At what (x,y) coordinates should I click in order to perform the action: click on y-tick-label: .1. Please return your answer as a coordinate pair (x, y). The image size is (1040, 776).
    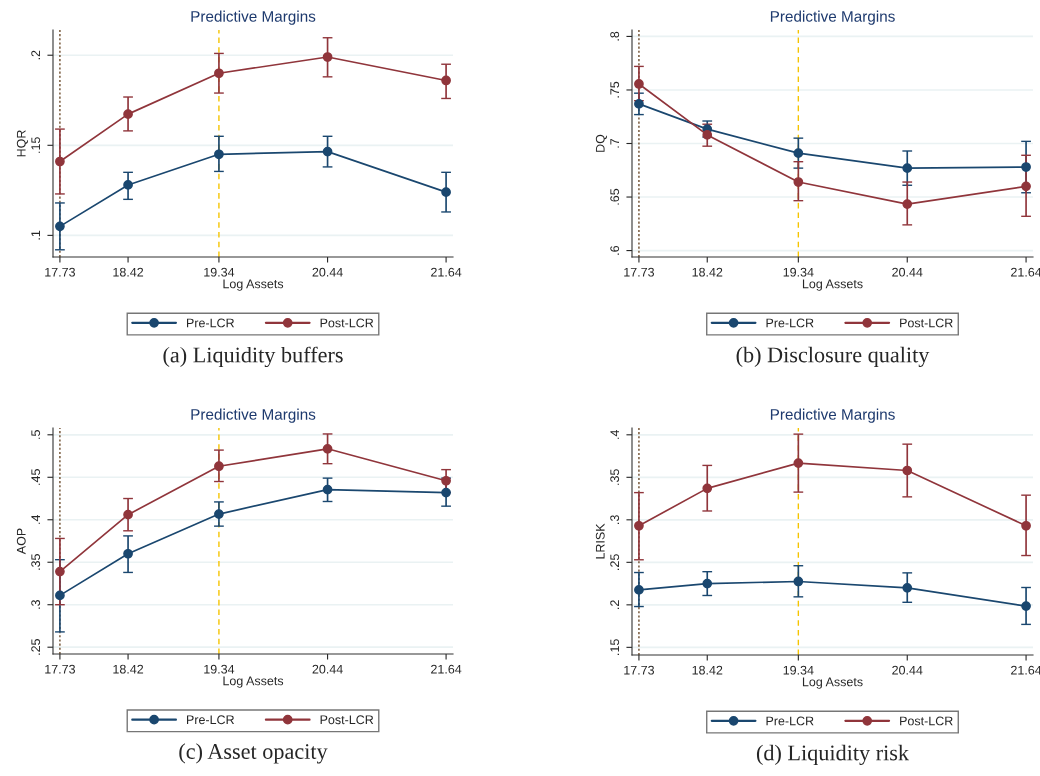
    Looking at the image, I should click on (35, 235).